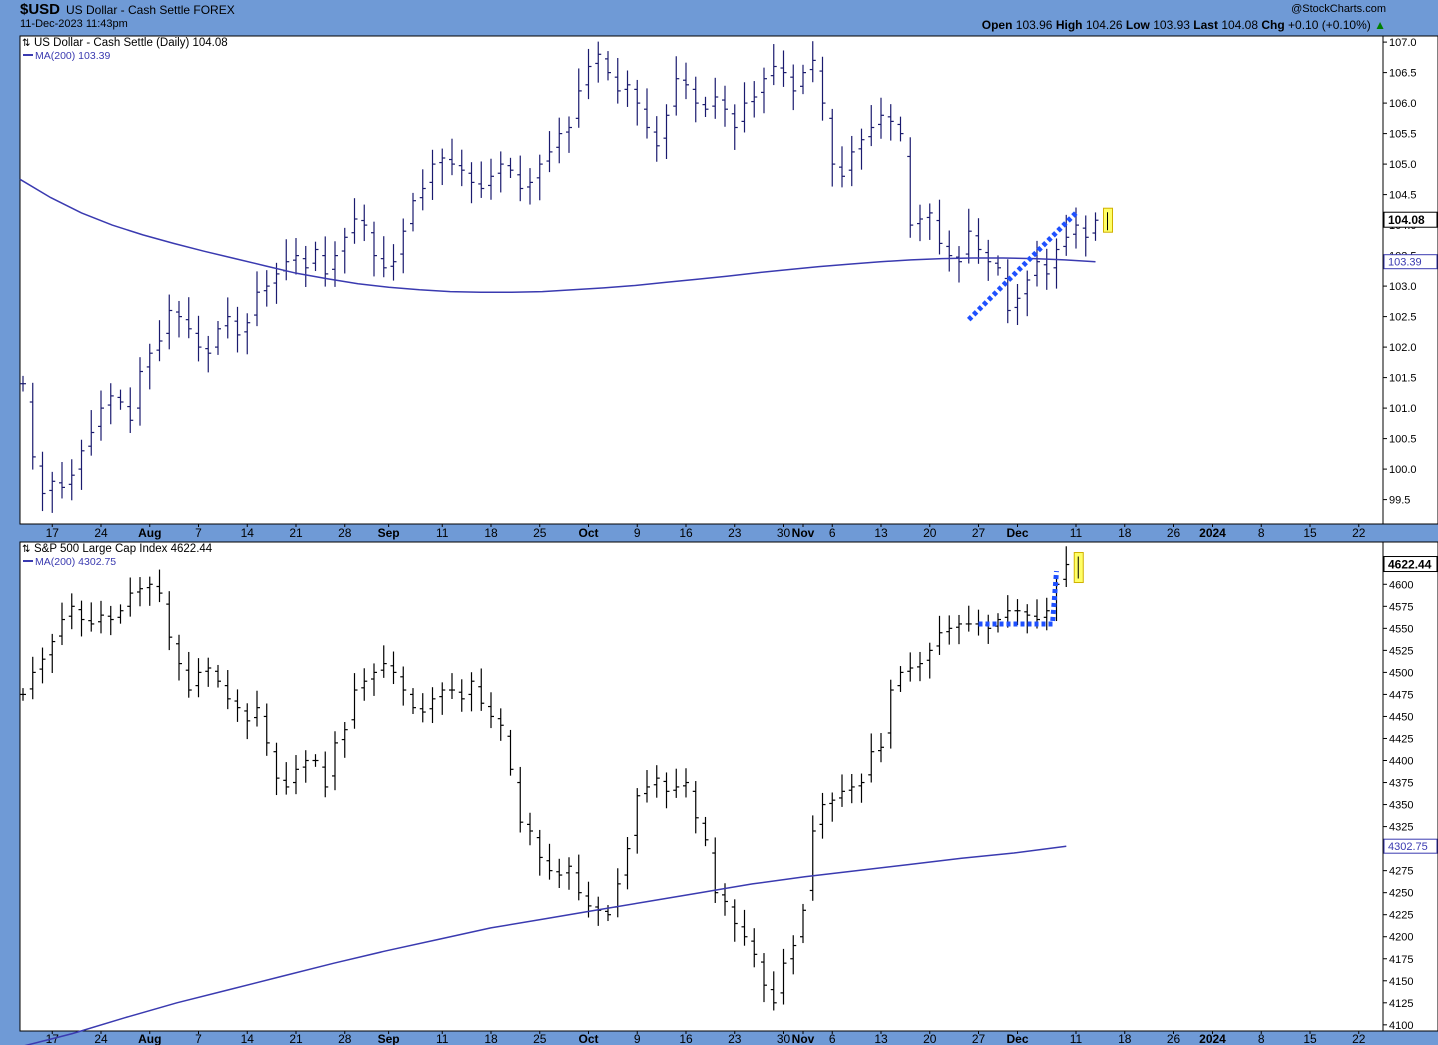 The width and height of the screenshot is (1438, 1045). What do you see at coordinates (1401, 938) in the screenshot?
I see `y-tick-label: 4200` at bounding box center [1401, 938].